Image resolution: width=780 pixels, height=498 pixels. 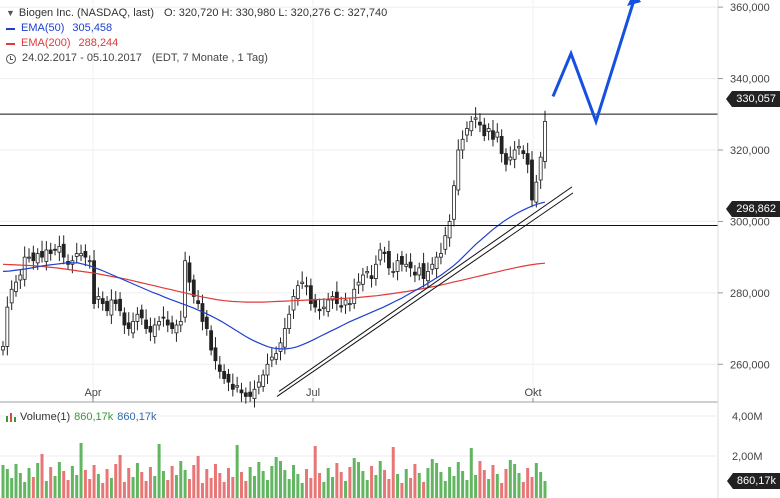 What do you see at coordinates (10, 13) in the screenshot?
I see `chevron-down-icon: ▼` at bounding box center [10, 13].